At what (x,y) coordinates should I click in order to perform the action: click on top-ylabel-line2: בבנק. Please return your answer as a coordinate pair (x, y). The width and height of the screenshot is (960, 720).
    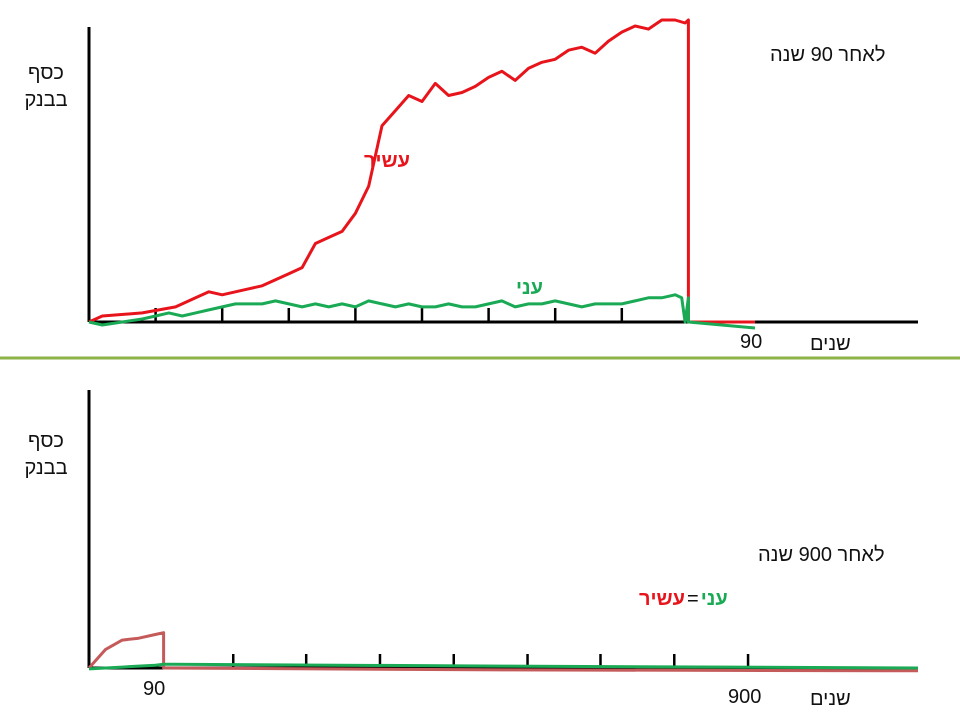
    Looking at the image, I should click on (46, 100).